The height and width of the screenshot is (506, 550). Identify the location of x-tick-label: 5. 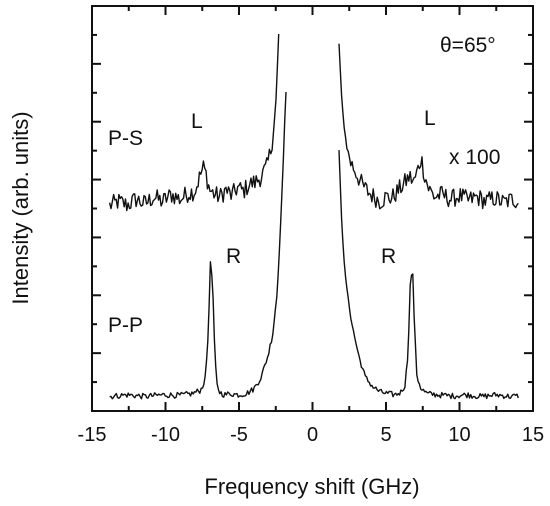
(385, 435).